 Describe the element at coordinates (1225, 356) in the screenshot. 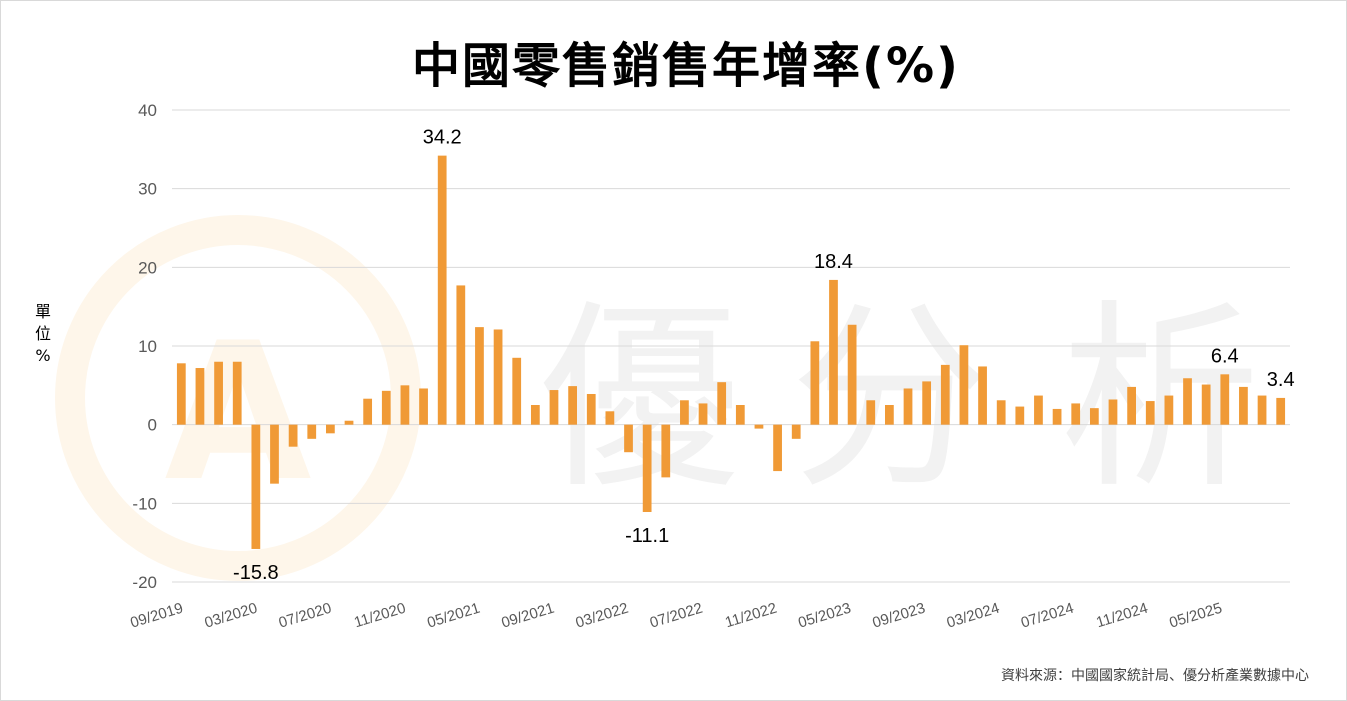

I see `data-label: 6.4` at that location.